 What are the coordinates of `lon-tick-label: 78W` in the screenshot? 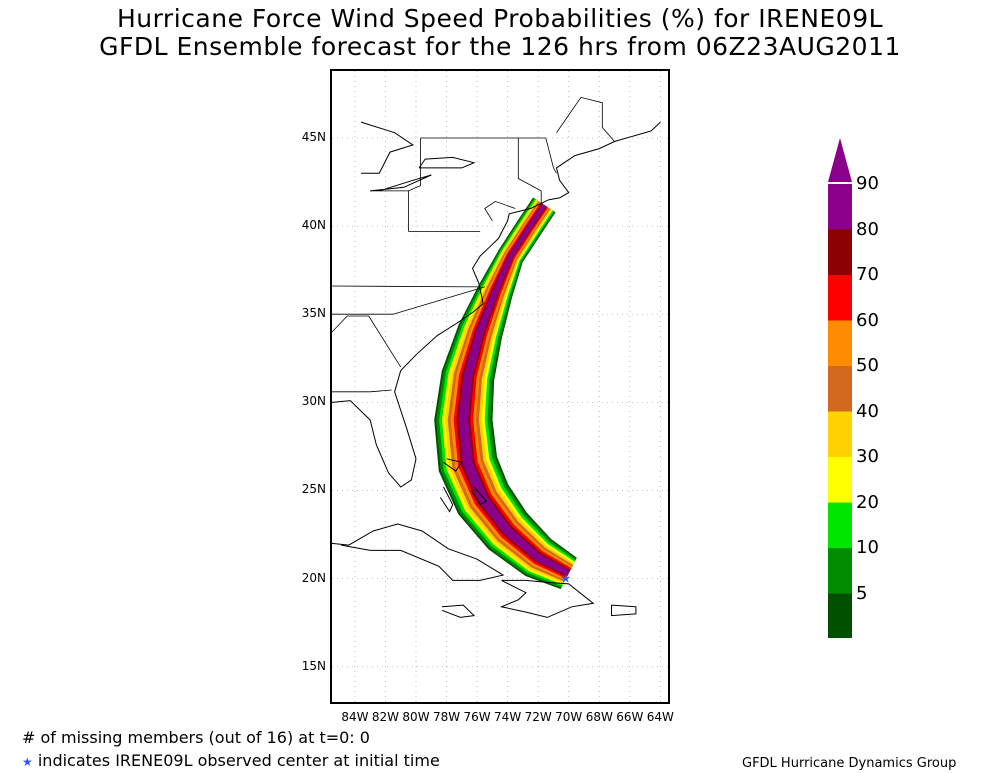 It's located at (446, 717).